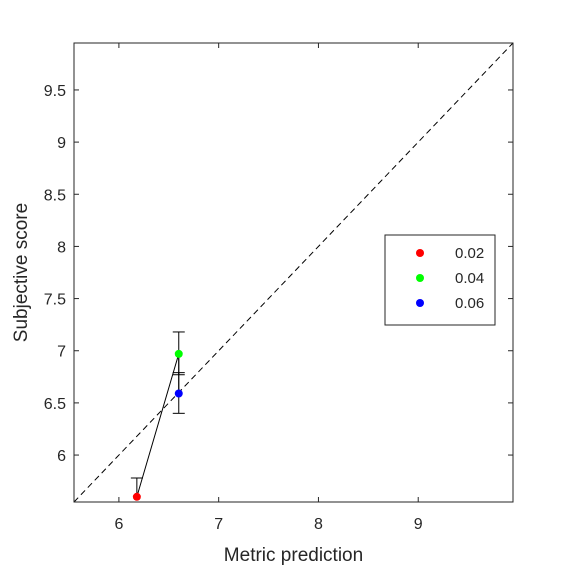  I want to click on y-tick-label: 7, so click(61, 352).